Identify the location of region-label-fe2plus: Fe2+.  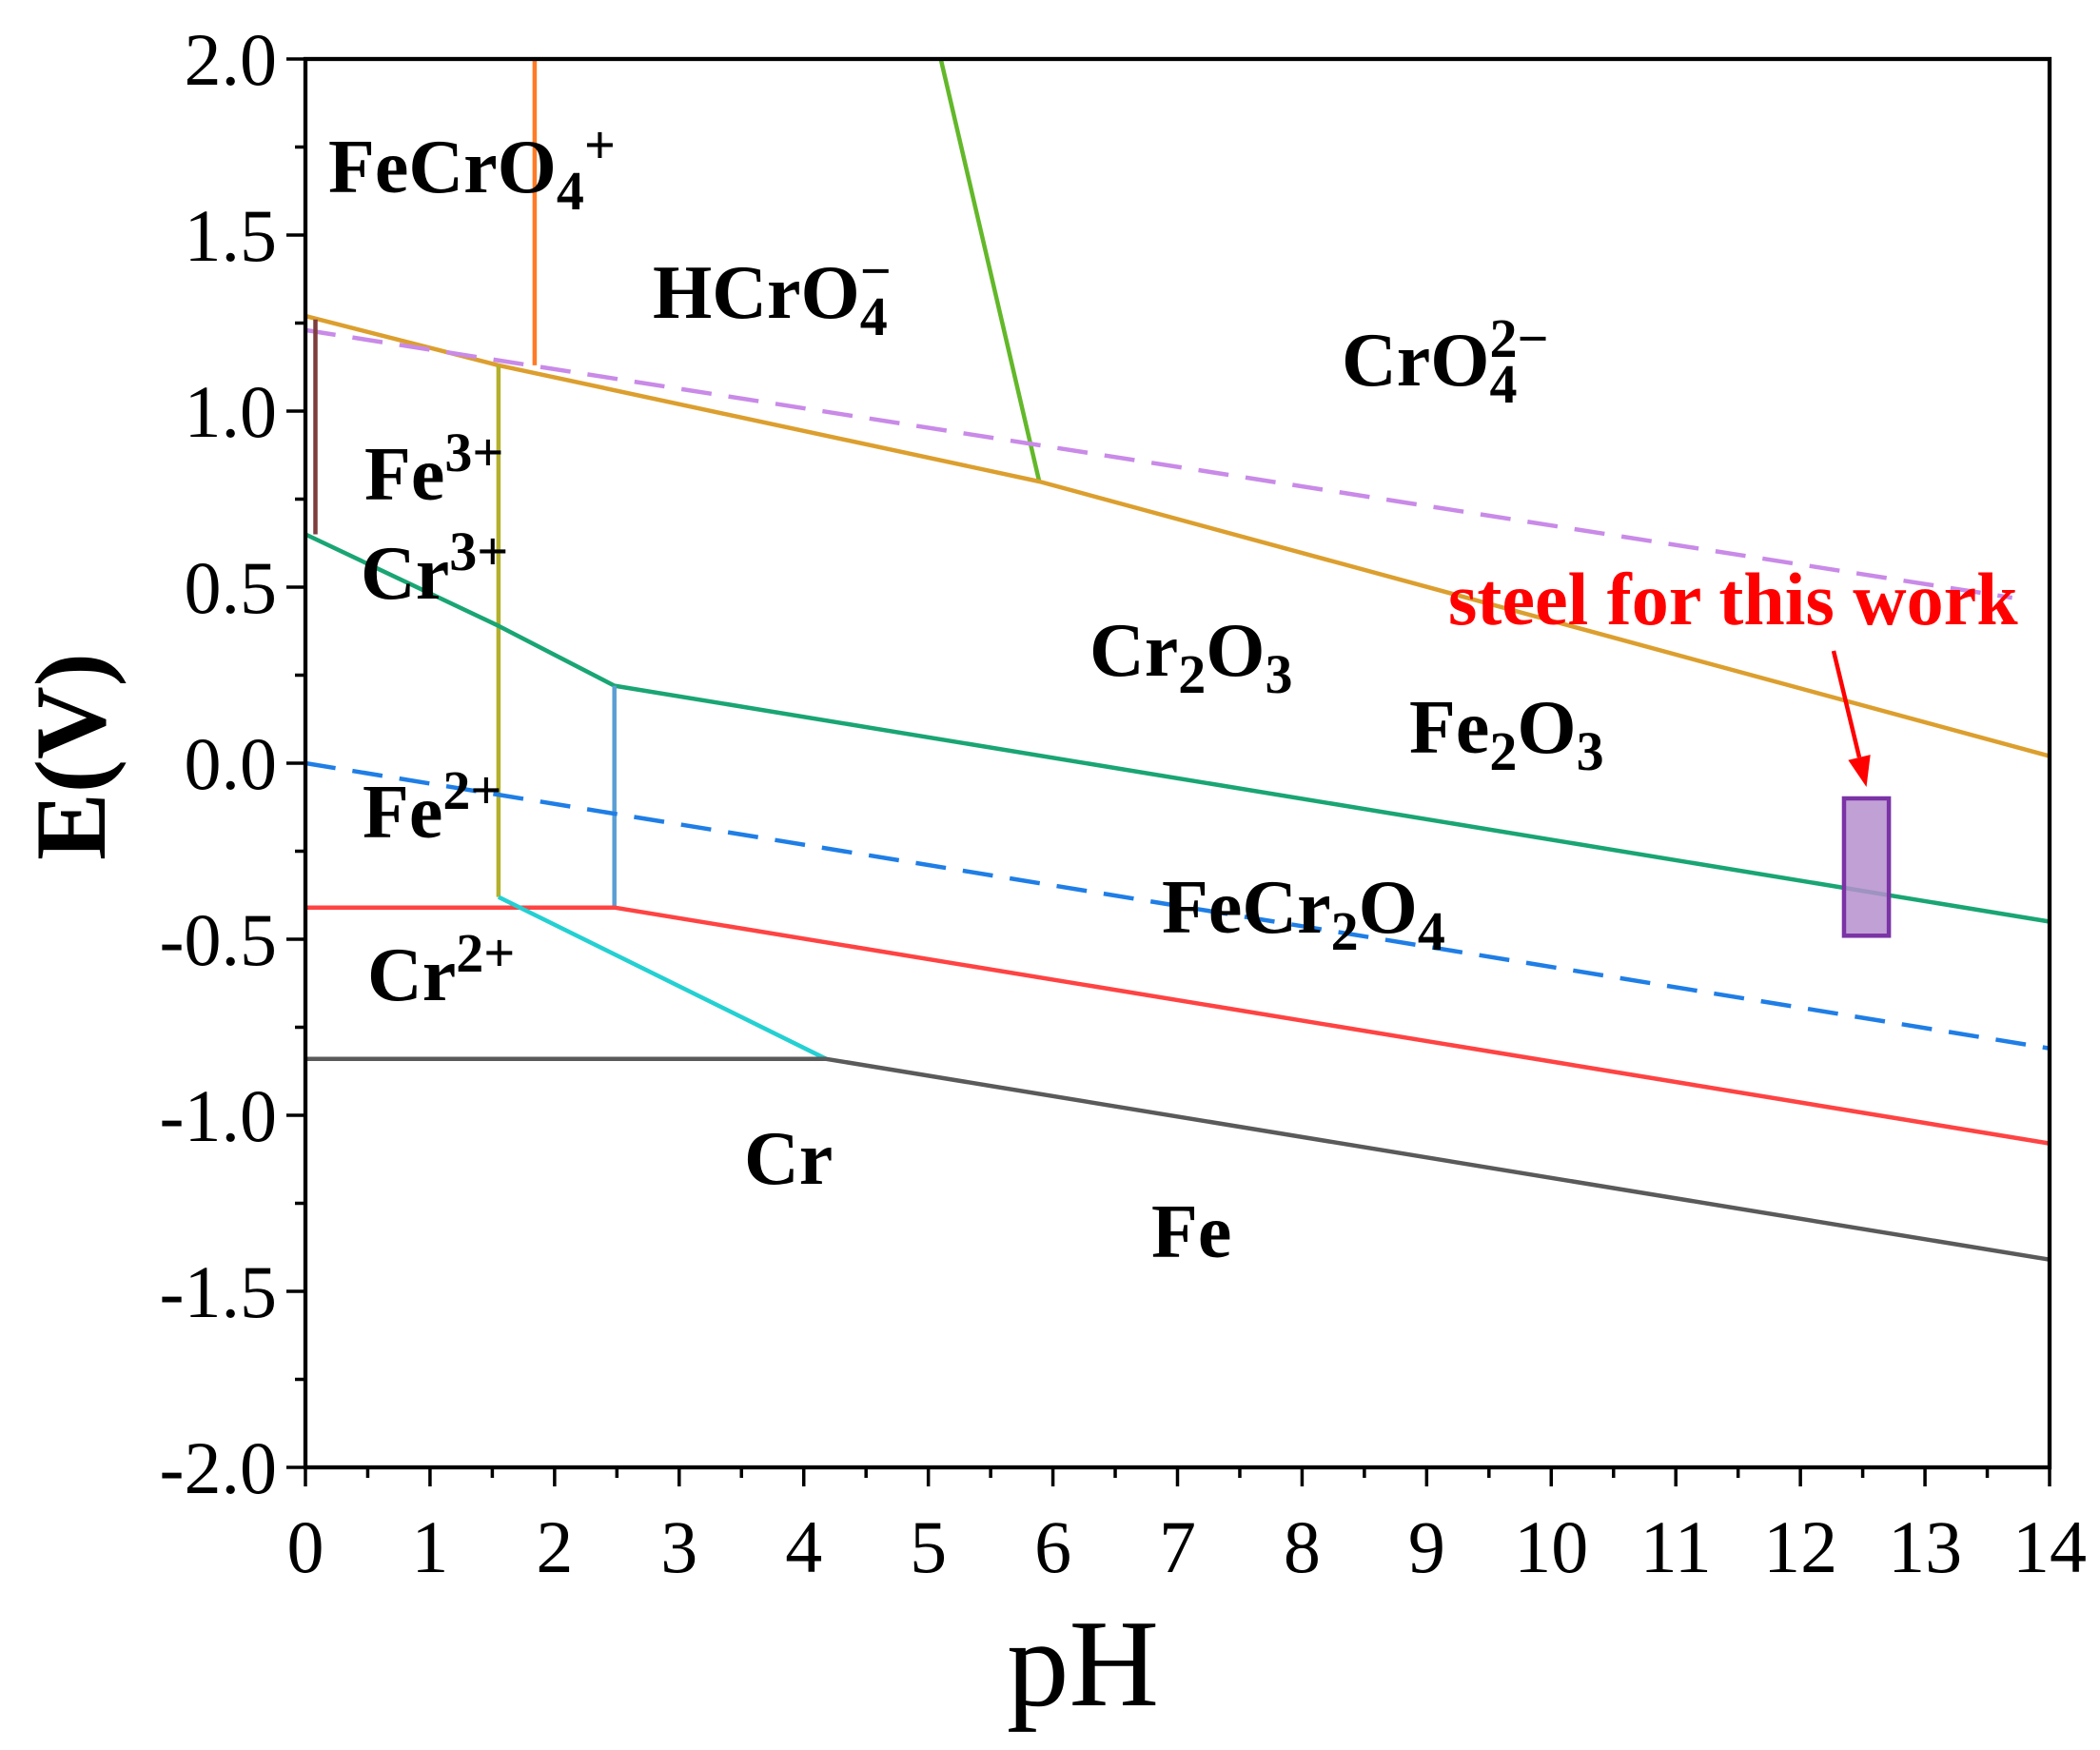
(432, 807).